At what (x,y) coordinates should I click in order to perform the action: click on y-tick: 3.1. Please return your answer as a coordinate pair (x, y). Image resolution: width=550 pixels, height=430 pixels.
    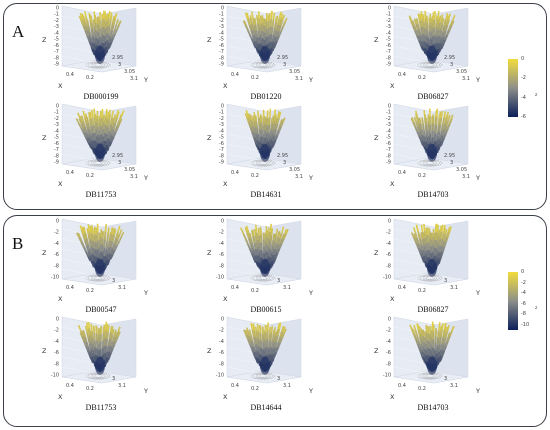
    Looking at the image, I should click on (466, 79).